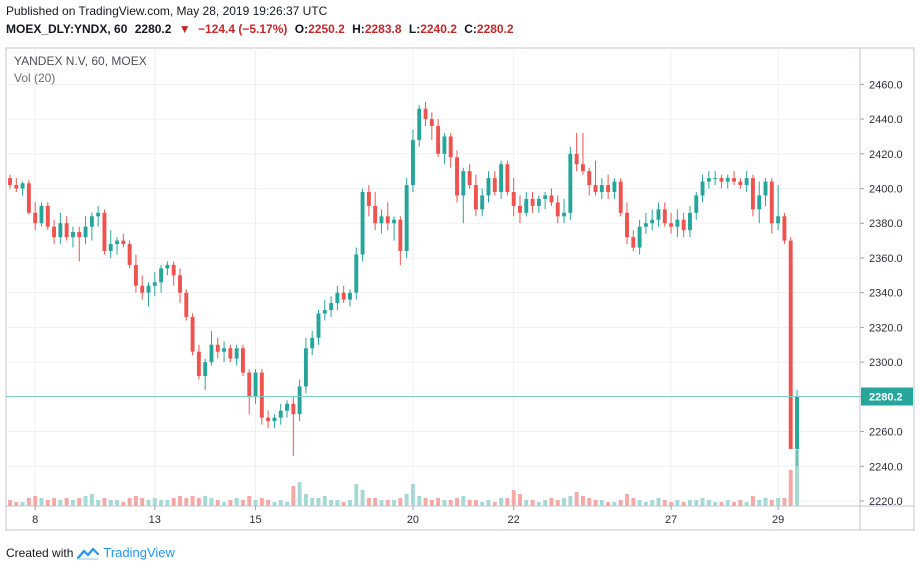 The width and height of the screenshot is (920, 571). What do you see at coordinates (80, 61) in the screenshot?
I see `chart-title: YANDEX N.V, 60, MOEX` at bounding box center [80, 61].